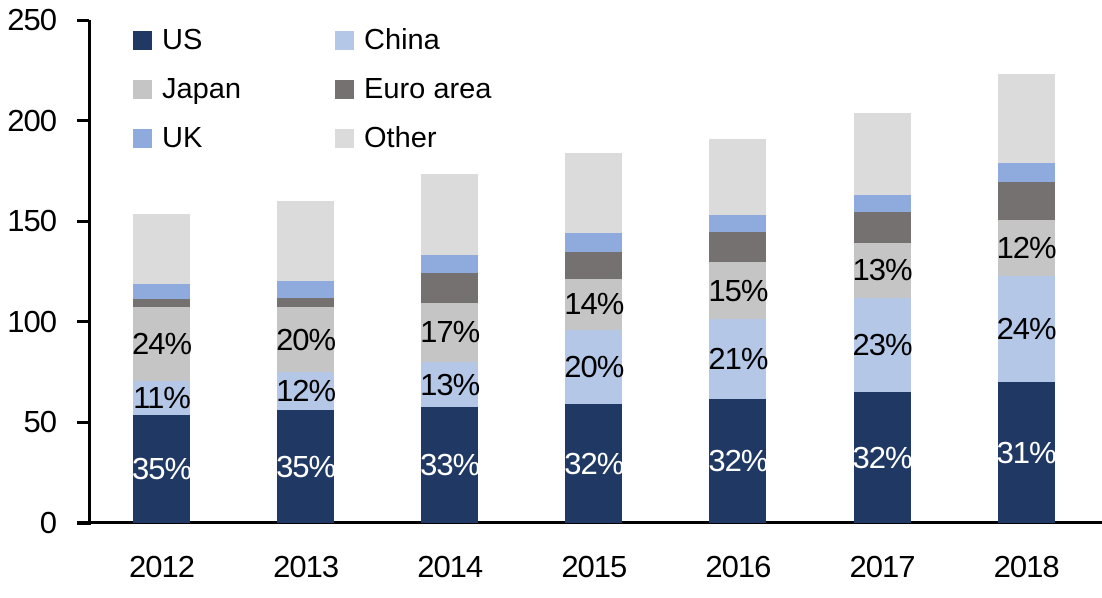 This screenshot has height=598, width=1102. I want to click on bar-segment-us-2017, so click(882, 457).